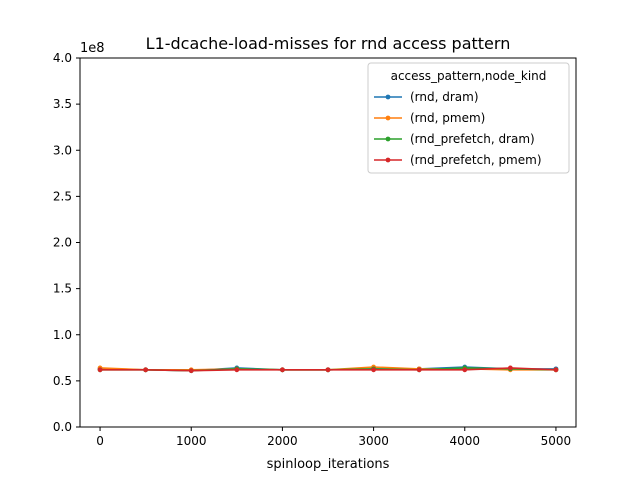  What do you see at coordinates (191, 441) in the screenshot?
I see `x-tick-label-1: 1000` at bounding box center [191, 441].